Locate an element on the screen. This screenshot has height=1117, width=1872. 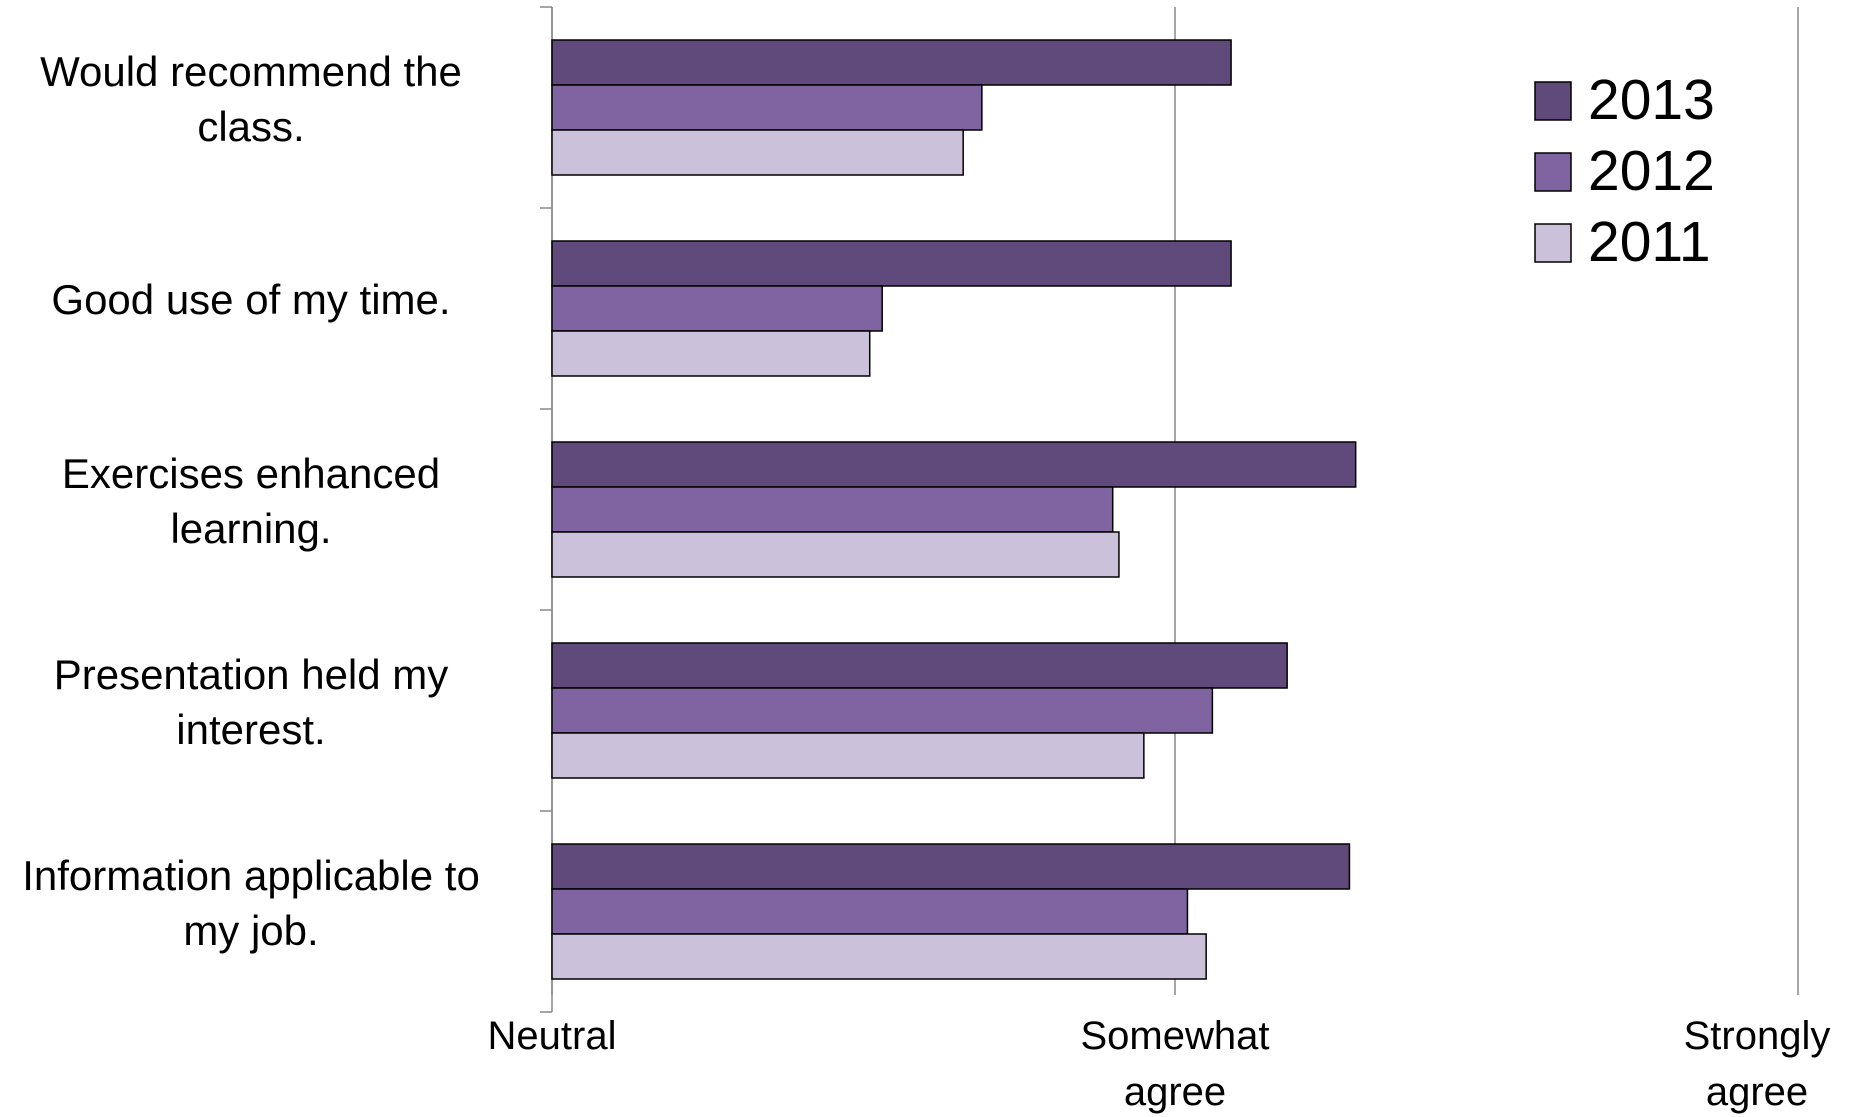
y-tick-label: Exercises enhanced learning. is located at coordinates (251, 501).